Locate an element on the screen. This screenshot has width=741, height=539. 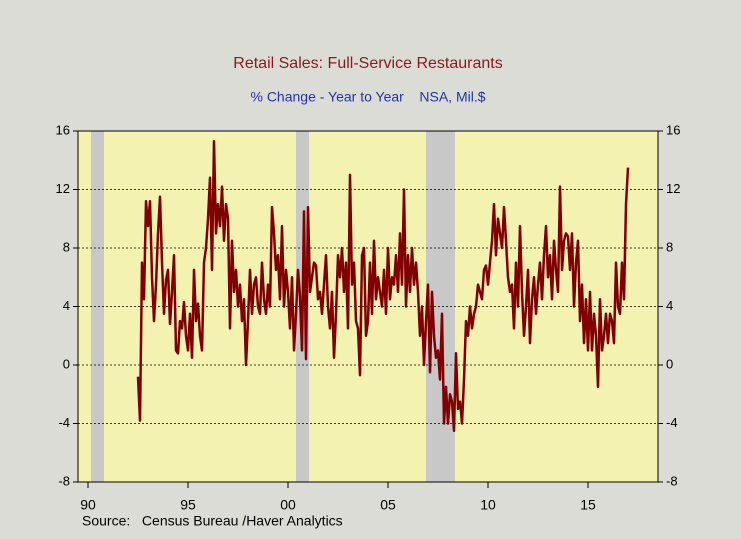
x-tick-label: 10 is located at coordinates (488, 505).